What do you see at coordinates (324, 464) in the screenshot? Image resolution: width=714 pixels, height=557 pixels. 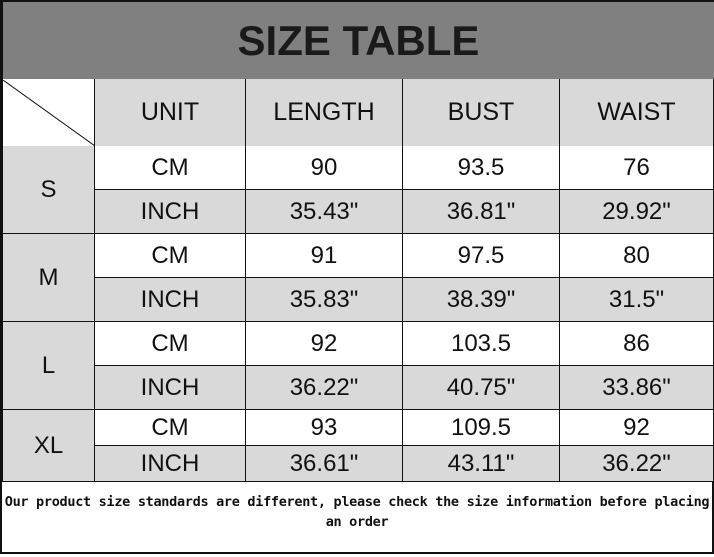 I see `inch-cell: 36.61"` at bounding box center [324, 464].